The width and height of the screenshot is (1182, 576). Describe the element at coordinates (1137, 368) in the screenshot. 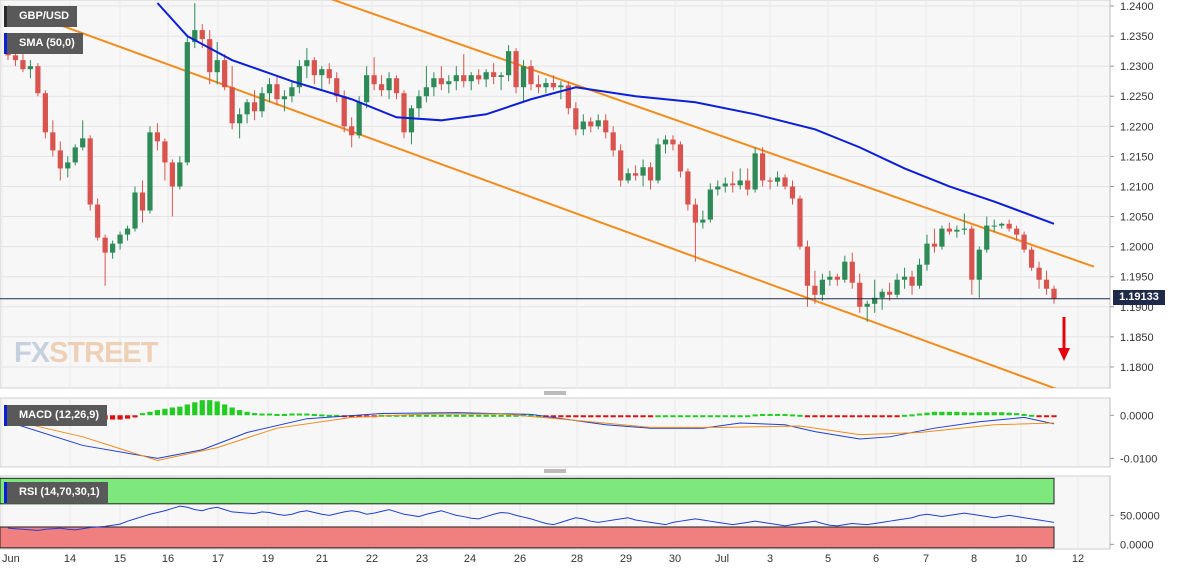

I see `y-tick-label: 1.1800` at that location.